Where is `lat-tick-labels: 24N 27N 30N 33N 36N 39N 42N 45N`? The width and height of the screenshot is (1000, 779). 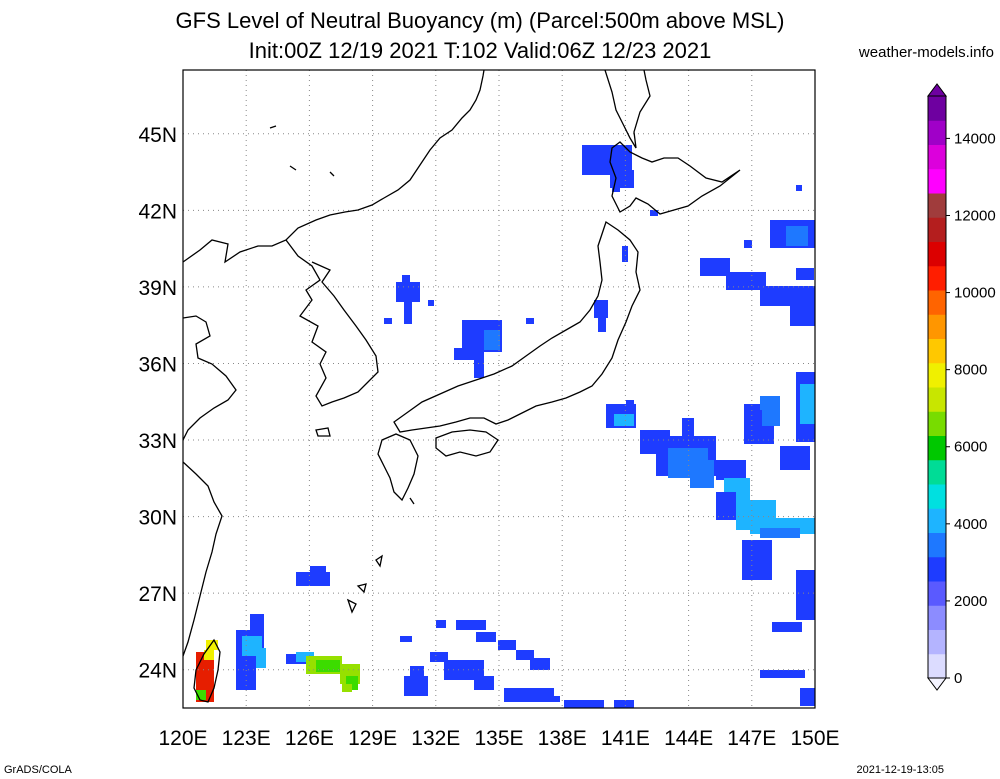 lat-tick-labels: 24N 27N 30N 33N 36N 39N 42N 45N is located at coordinates (157, 403).